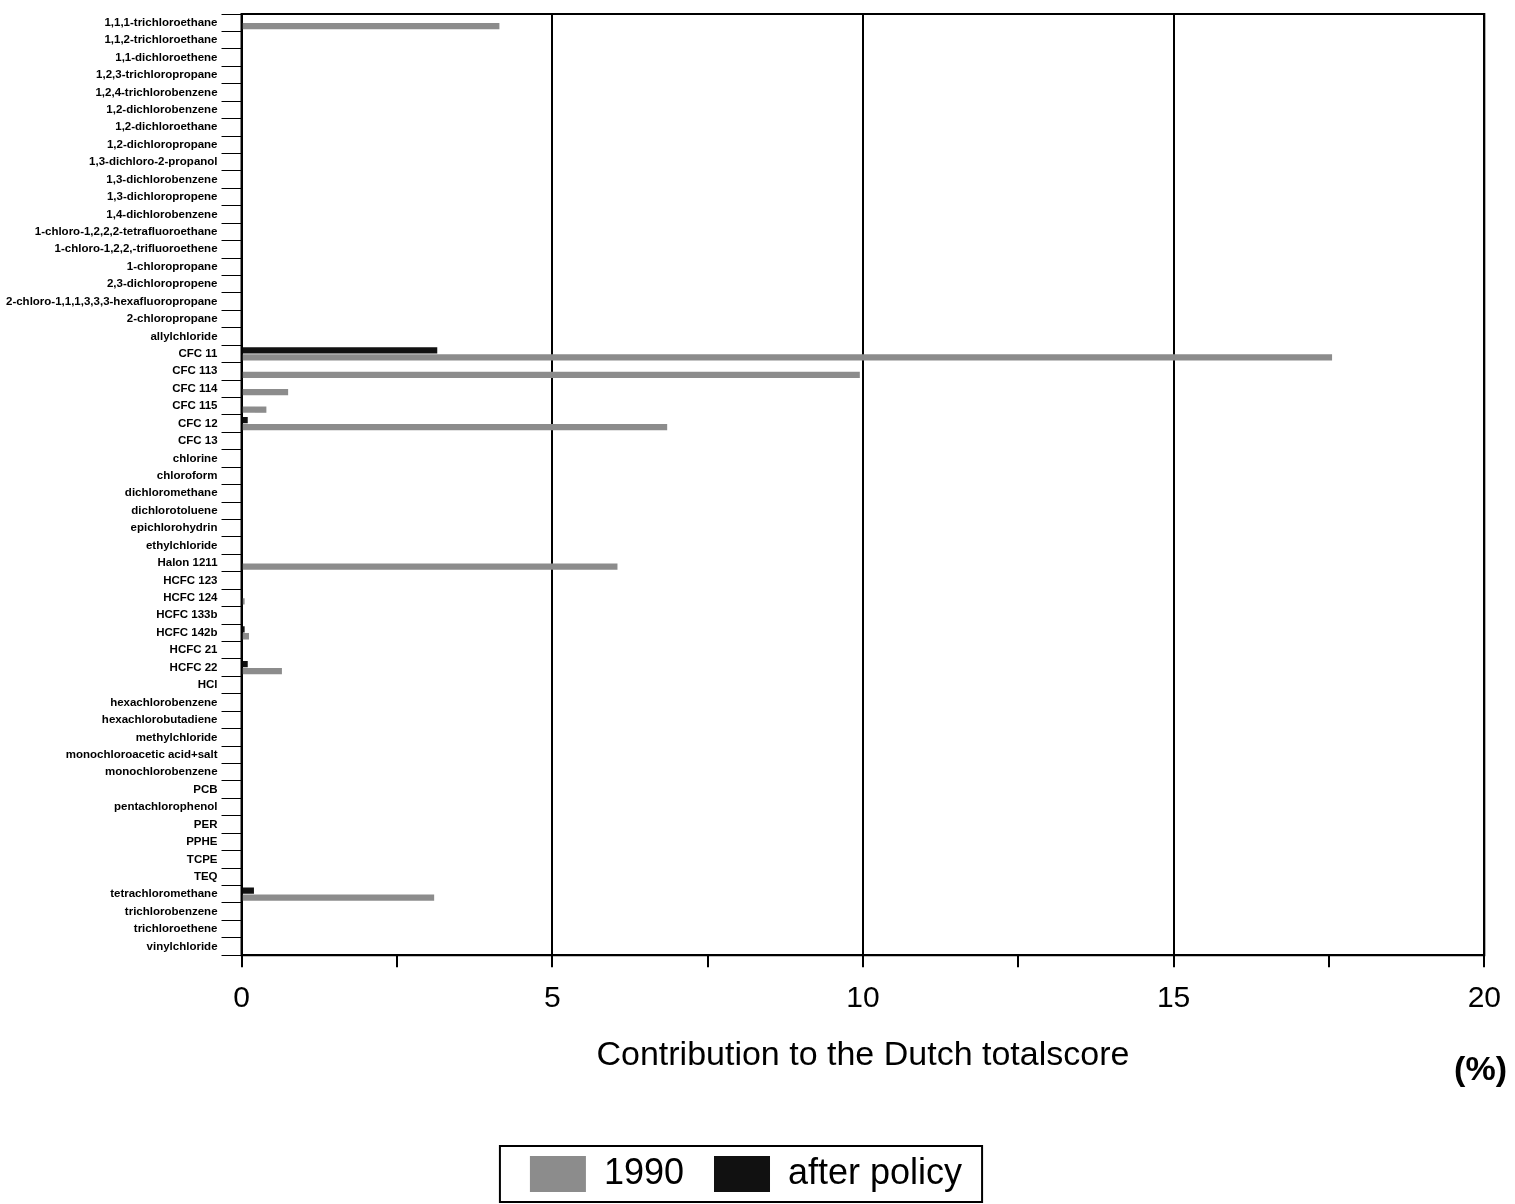 The height and width of the screenshot is (1204, 1515). Describe the element at coordinates (166, 56) in the screenshot. I see `y-tick-label: 1,1-dichloroethene` at that location.